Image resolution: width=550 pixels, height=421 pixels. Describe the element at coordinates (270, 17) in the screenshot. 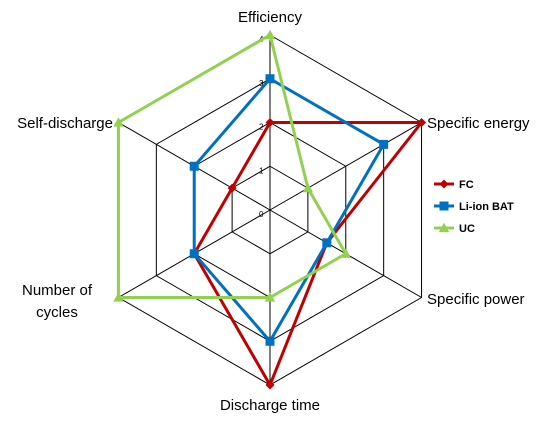

I see `axis-label-efficiency: Efficiency` at that location.